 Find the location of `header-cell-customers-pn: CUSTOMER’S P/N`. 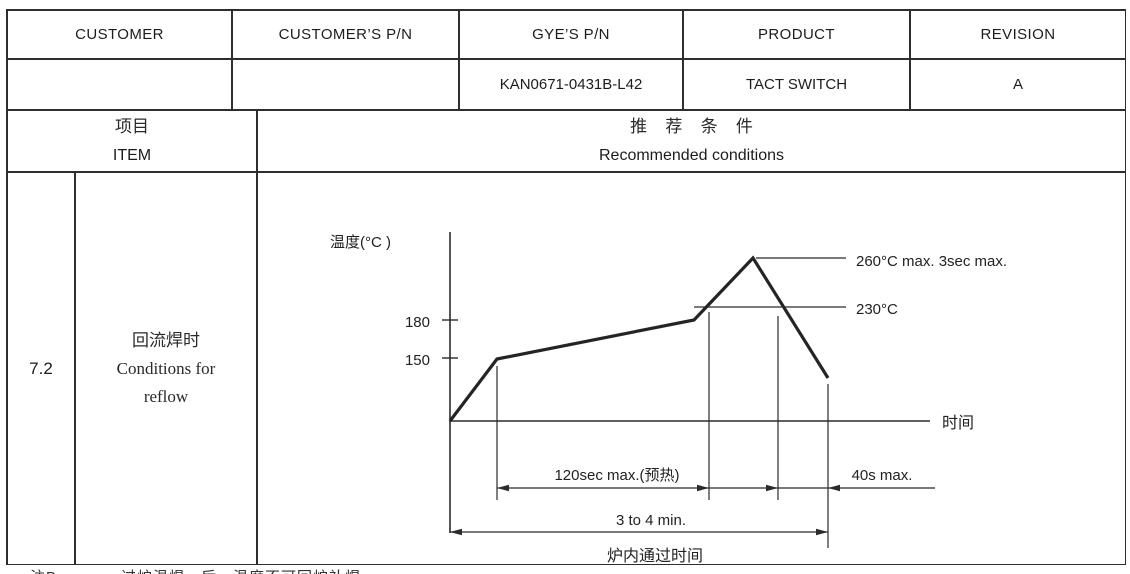

header-cell-customers-pn: CUSTOMER’S P/N is located at coordinates (345, 34).